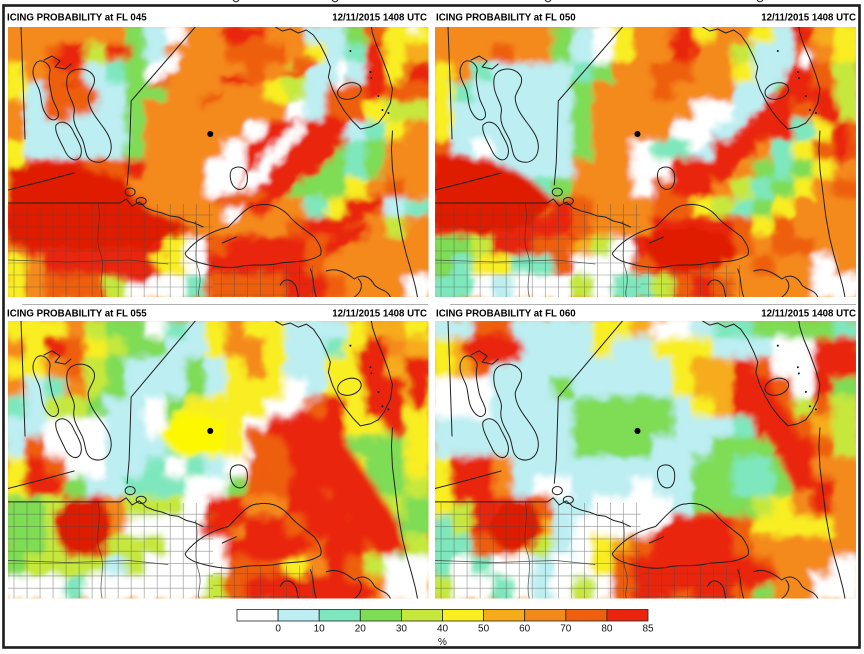 The image size is (864, 654). What do you see at coordinates (361, 629) in the screenshot?
I see `svg-text: 20` at bounding box center [361, 629].